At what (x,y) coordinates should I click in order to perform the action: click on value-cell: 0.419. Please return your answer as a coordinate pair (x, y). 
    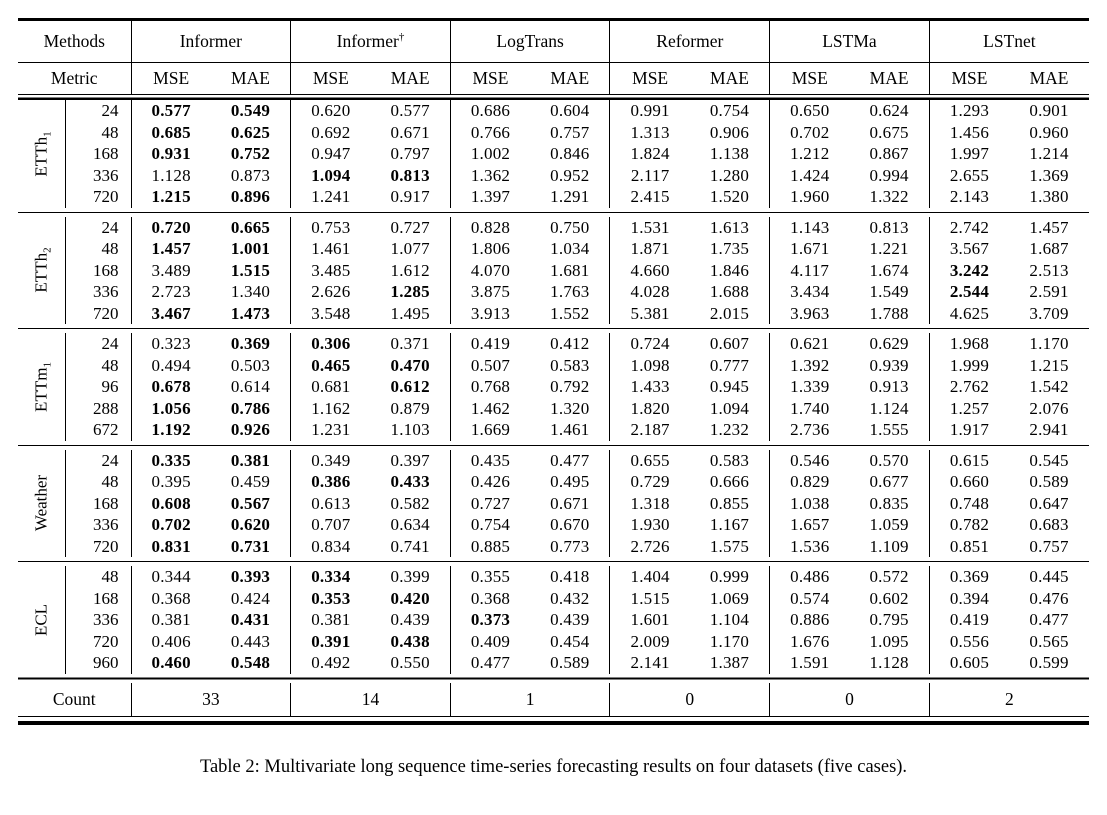
    Looking at the image, I should click on (969, 619).